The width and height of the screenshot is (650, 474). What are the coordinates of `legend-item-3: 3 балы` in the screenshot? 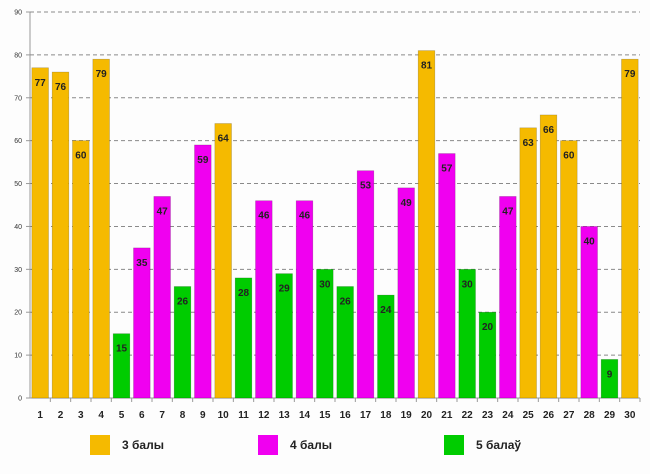 It's located at (127, 445).